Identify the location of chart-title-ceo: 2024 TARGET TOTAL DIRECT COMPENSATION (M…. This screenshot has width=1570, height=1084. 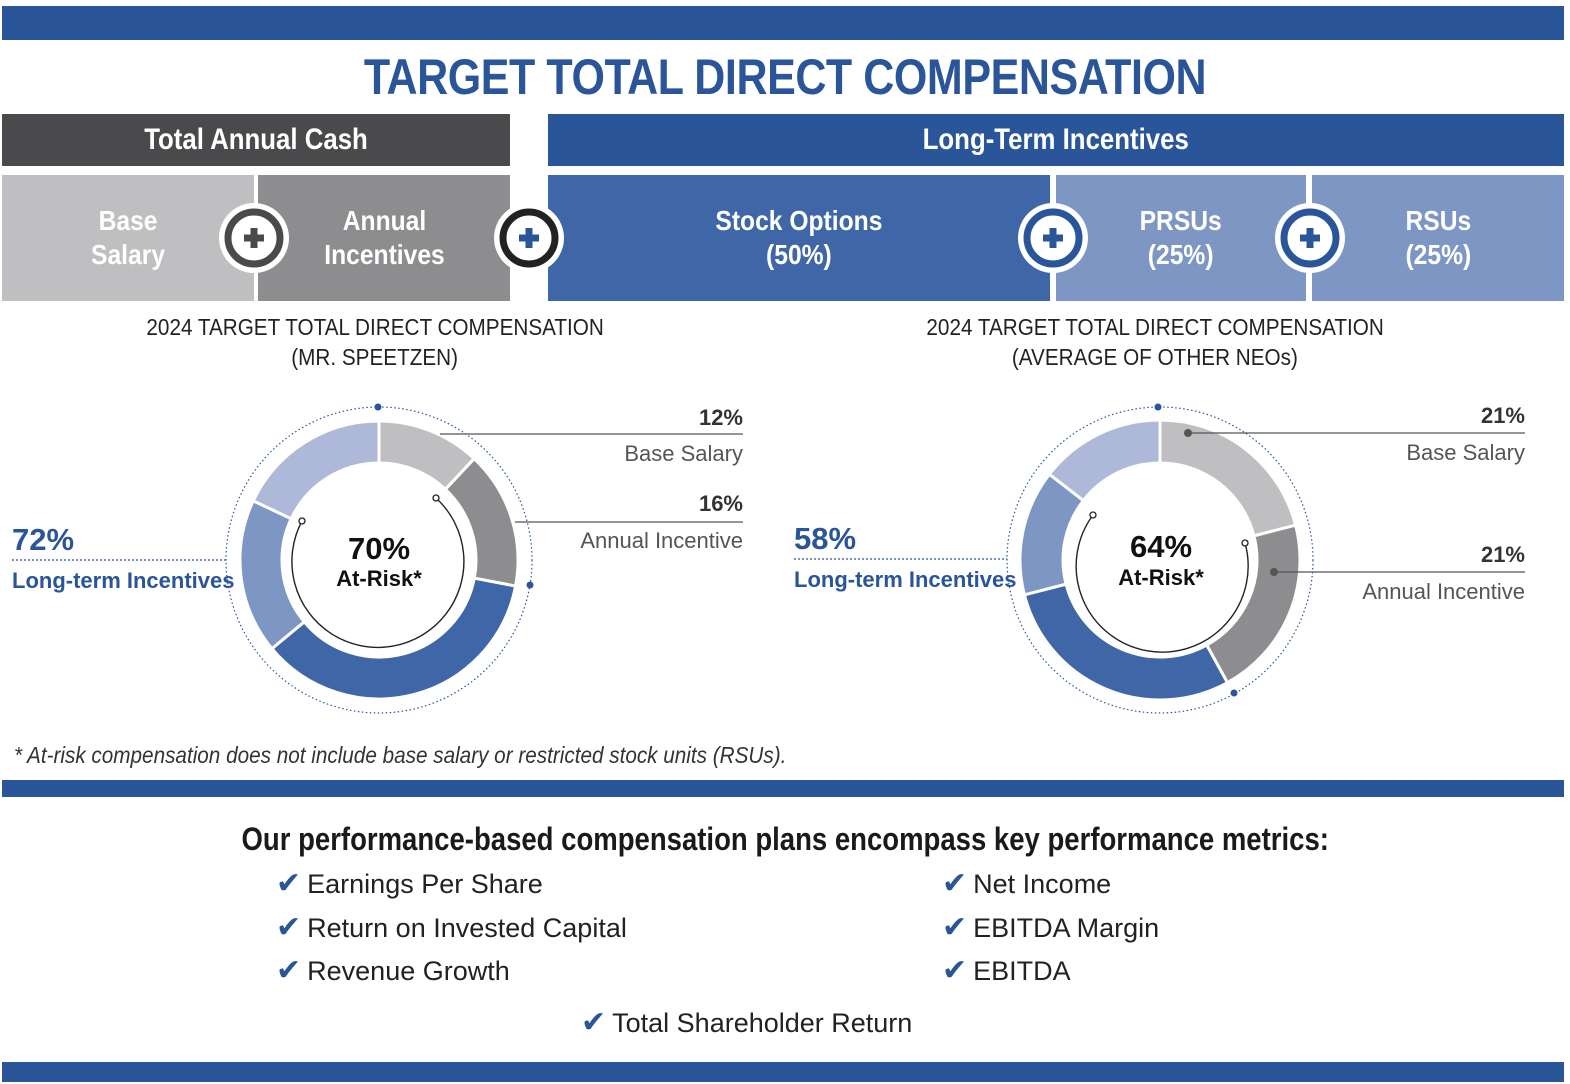
(375, 342).